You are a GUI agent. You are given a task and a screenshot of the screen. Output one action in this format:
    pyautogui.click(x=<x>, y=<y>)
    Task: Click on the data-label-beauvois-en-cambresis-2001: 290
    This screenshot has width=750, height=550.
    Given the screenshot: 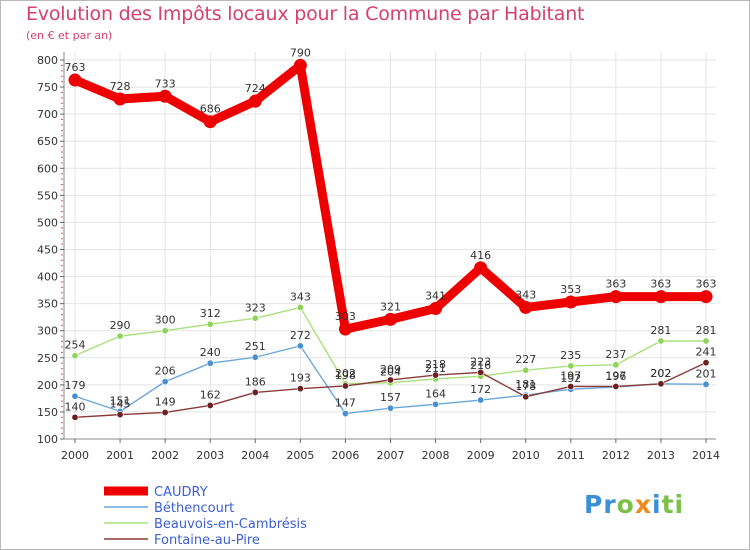 What is the action you would take?
    pyautogui.click(x=120, y=325)
    